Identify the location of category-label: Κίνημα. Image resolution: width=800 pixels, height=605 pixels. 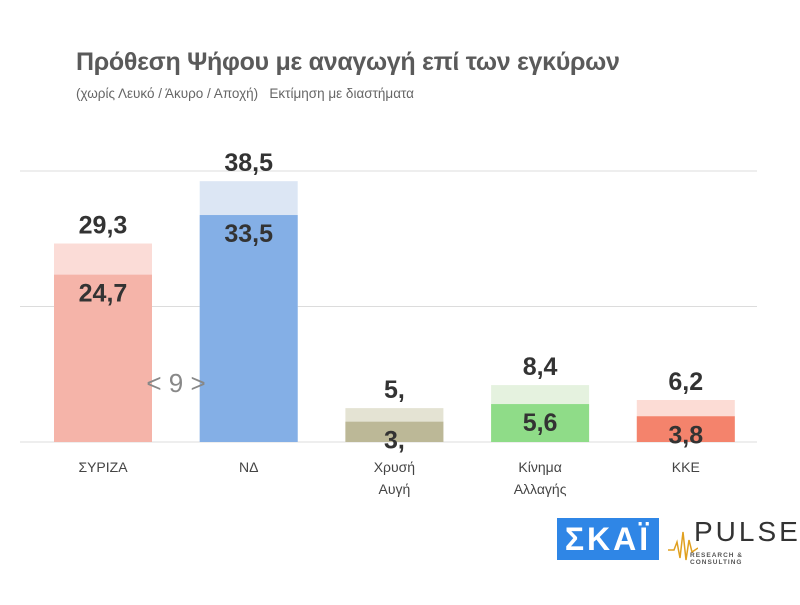
(539, 467).